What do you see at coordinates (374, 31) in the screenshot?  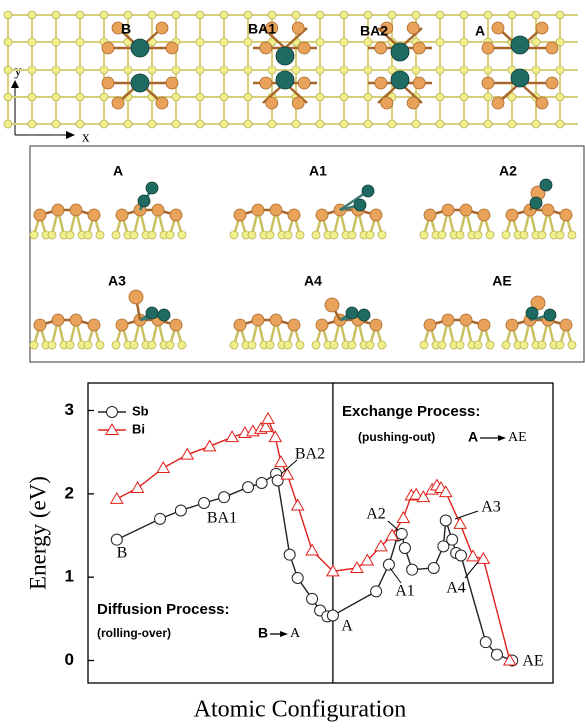 I see `structure-label: BA2` at bounding box center [374, 31].